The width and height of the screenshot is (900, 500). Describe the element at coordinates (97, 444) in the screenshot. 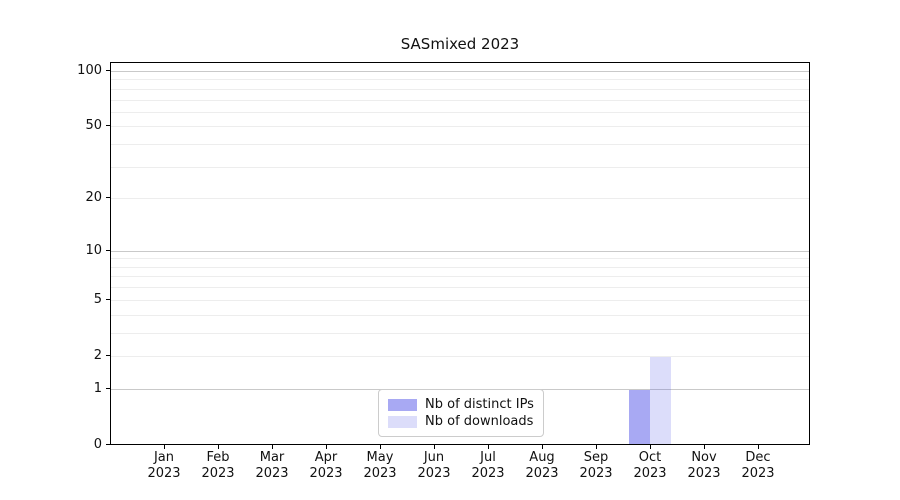

I see `y-tick-label: 0` at that location.